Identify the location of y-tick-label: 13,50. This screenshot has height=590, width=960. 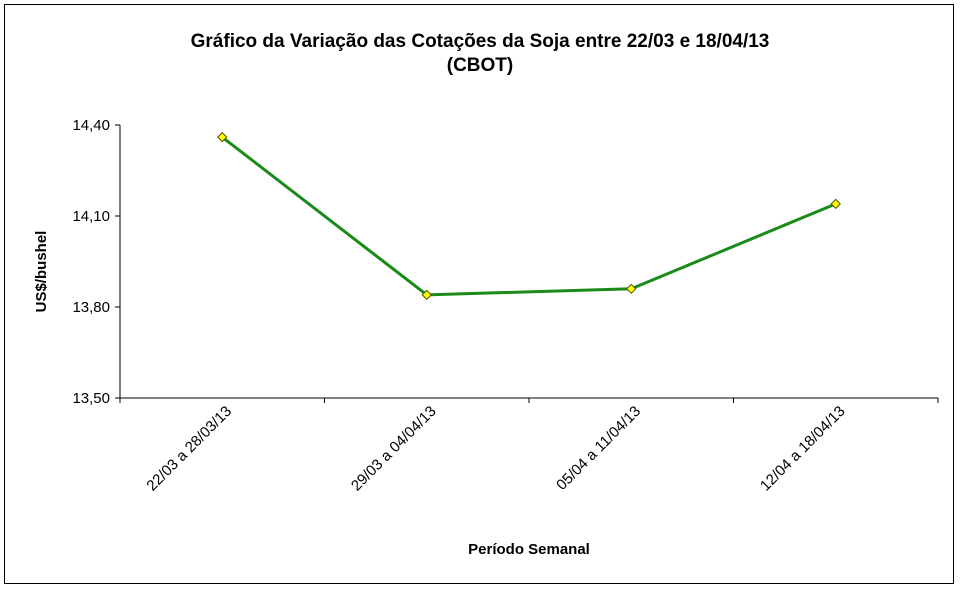
(91, 398).